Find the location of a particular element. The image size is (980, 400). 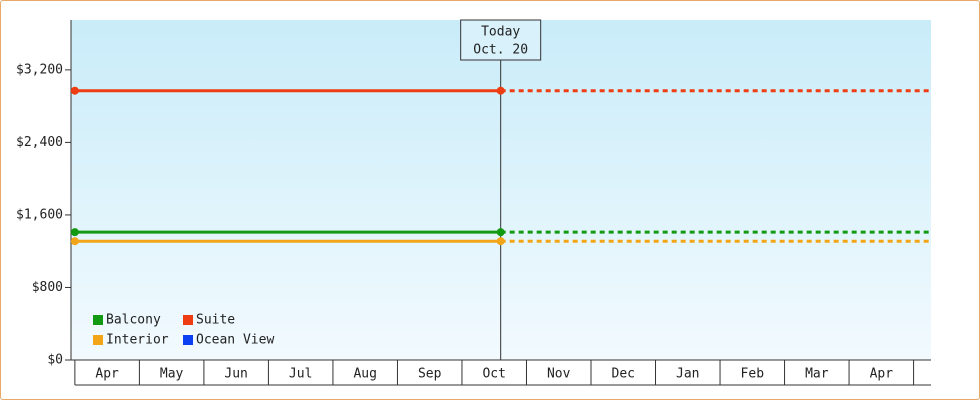

legend-label: Ocean View is located at coordinates (235, 340).